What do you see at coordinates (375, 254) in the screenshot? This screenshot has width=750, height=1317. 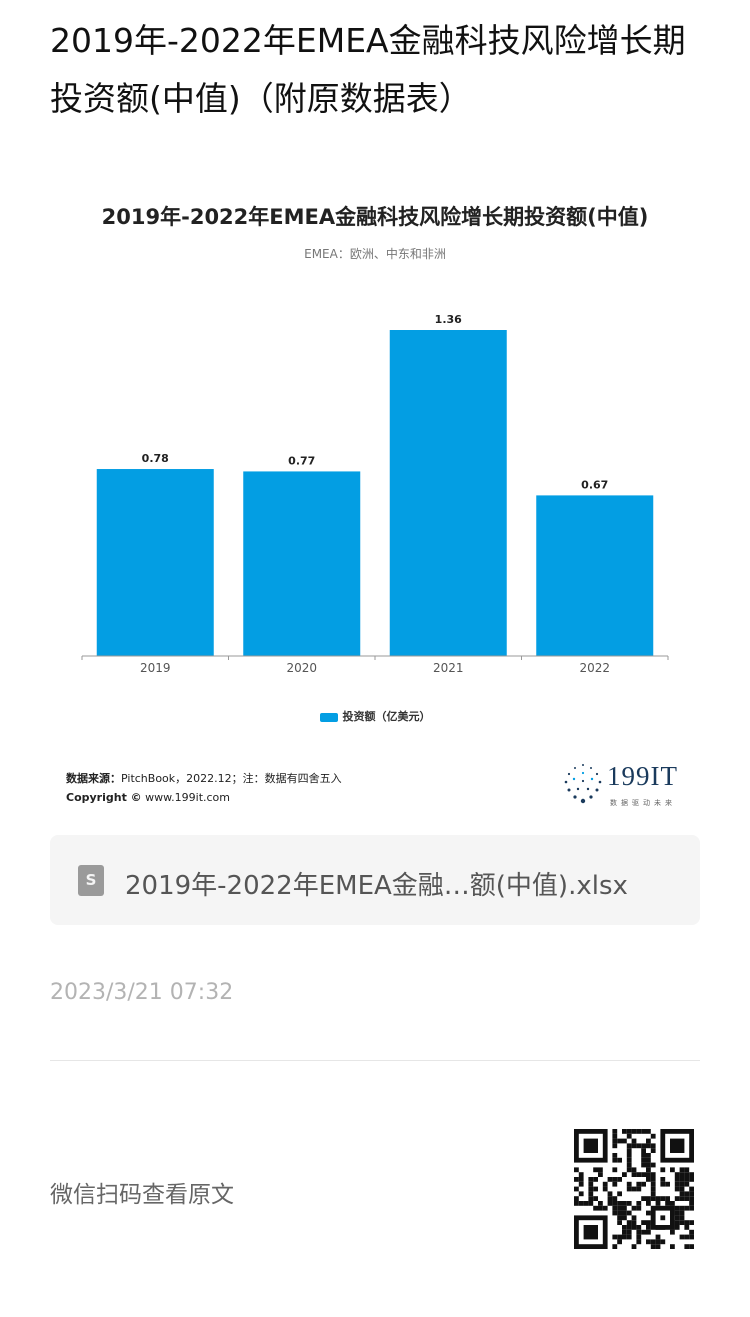 I see `chart-subtitle: EMEA：欧洲、中东和非洲` at bounding box center [375, 254].